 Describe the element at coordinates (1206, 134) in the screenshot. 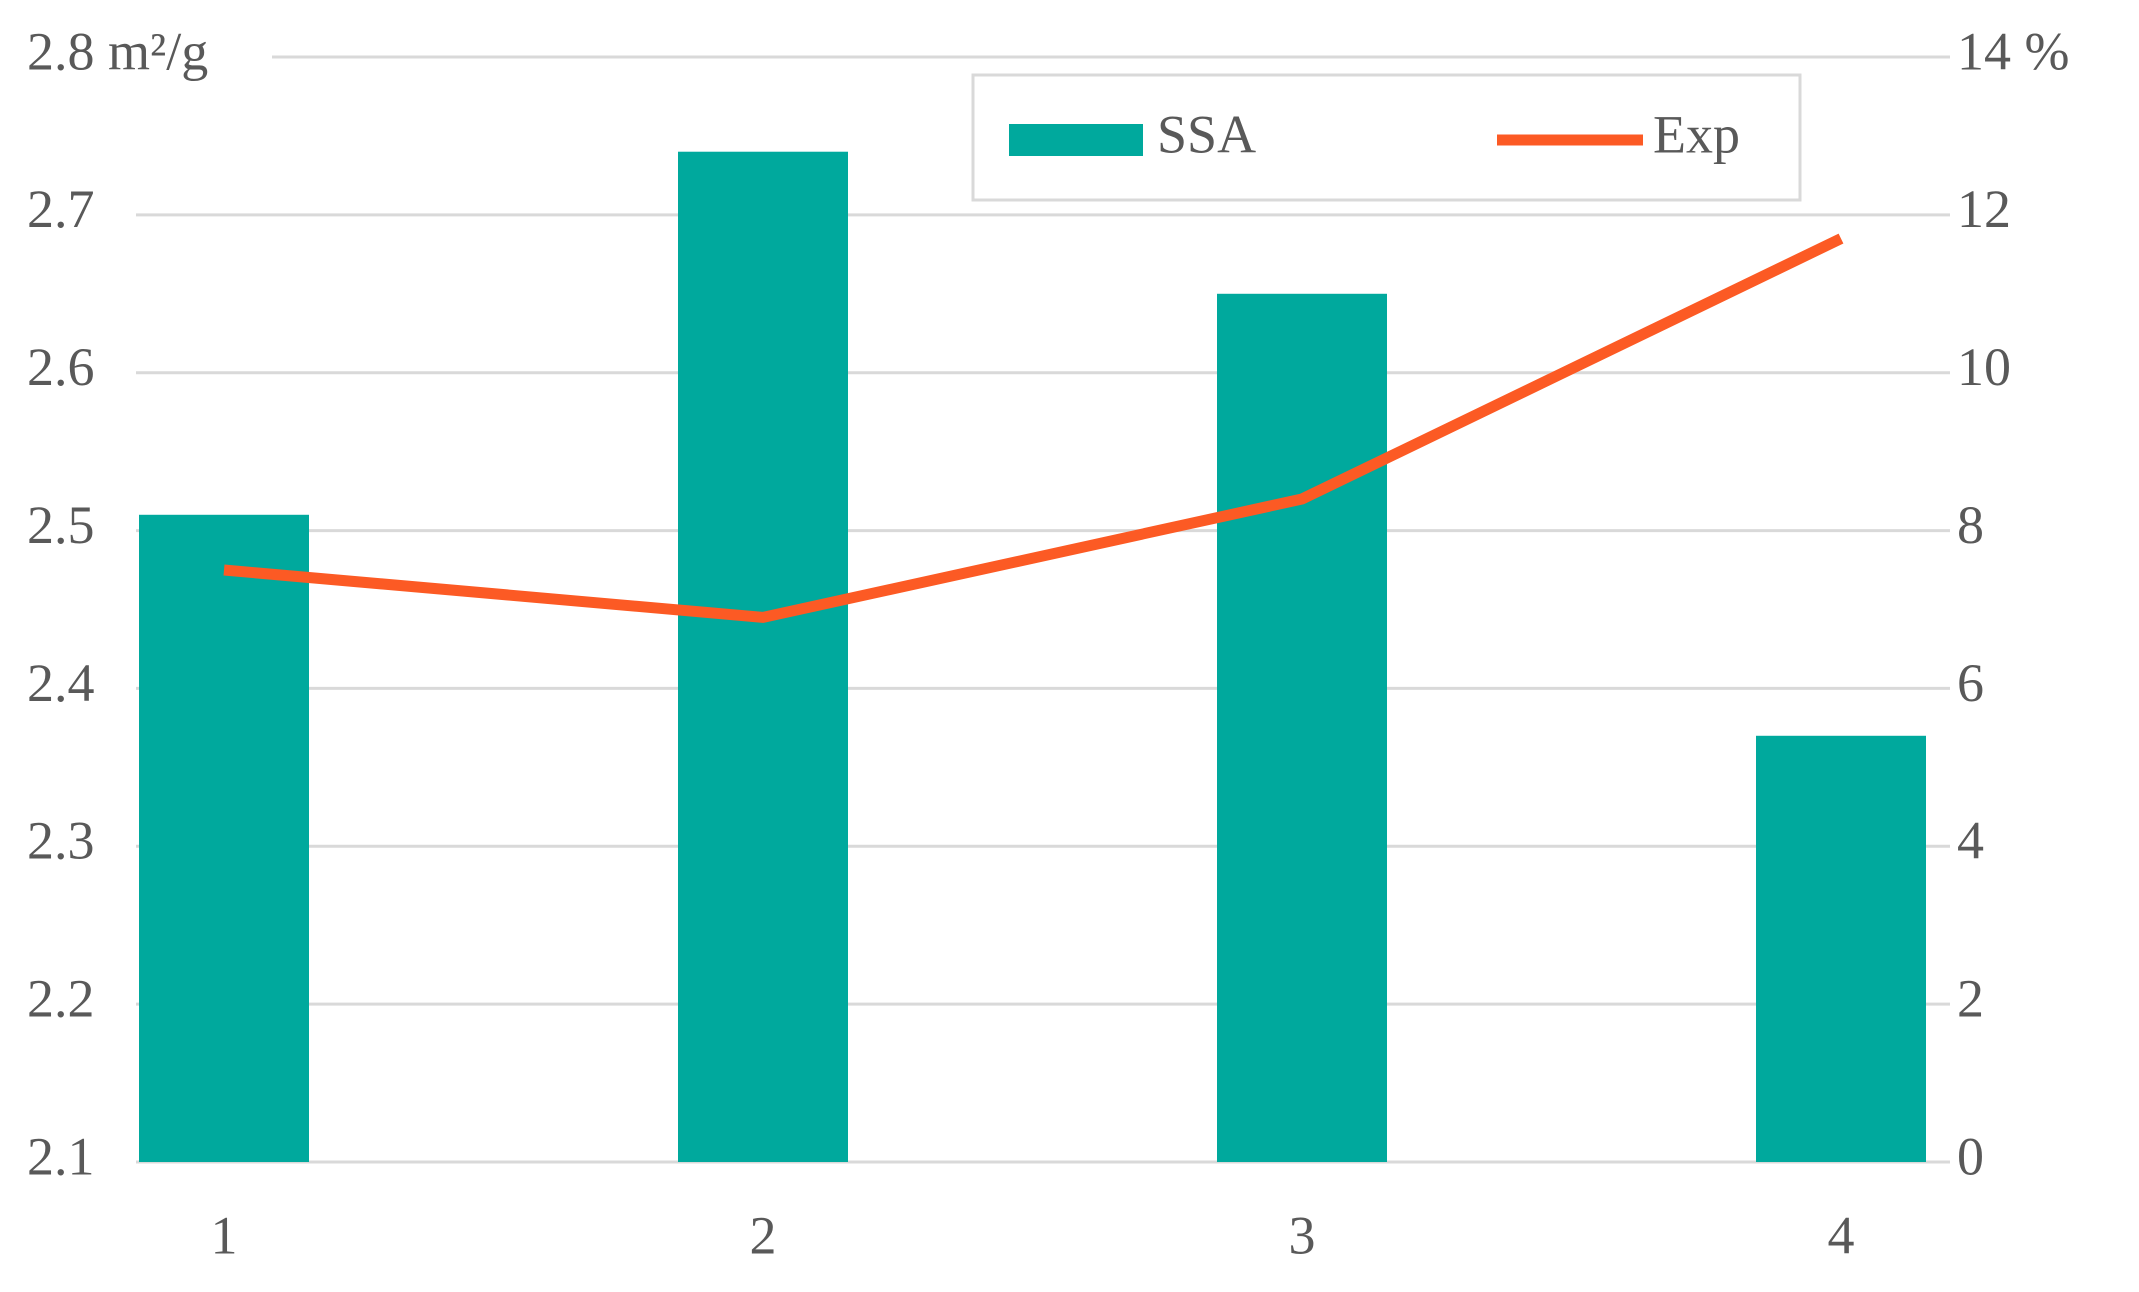

I see `legend-label: SSA` at that location.